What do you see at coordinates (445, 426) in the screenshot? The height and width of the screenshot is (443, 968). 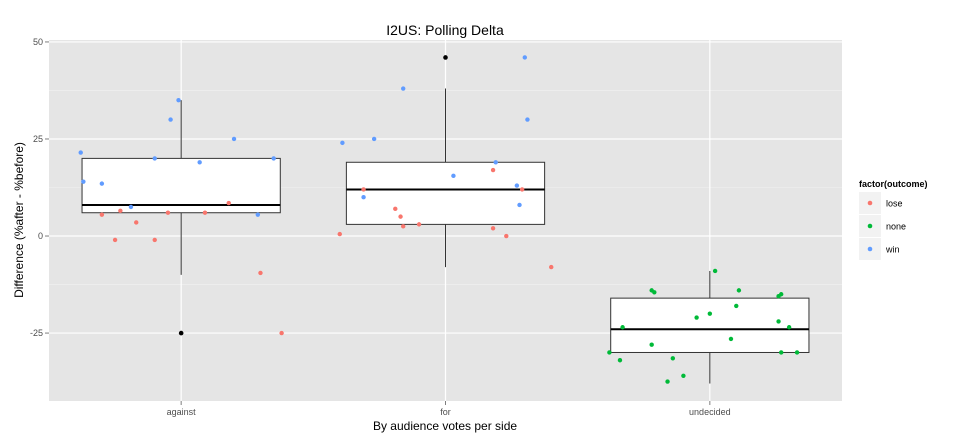 I see `x-axis-label: By audience votes per side` at bounding box center [445, 426].